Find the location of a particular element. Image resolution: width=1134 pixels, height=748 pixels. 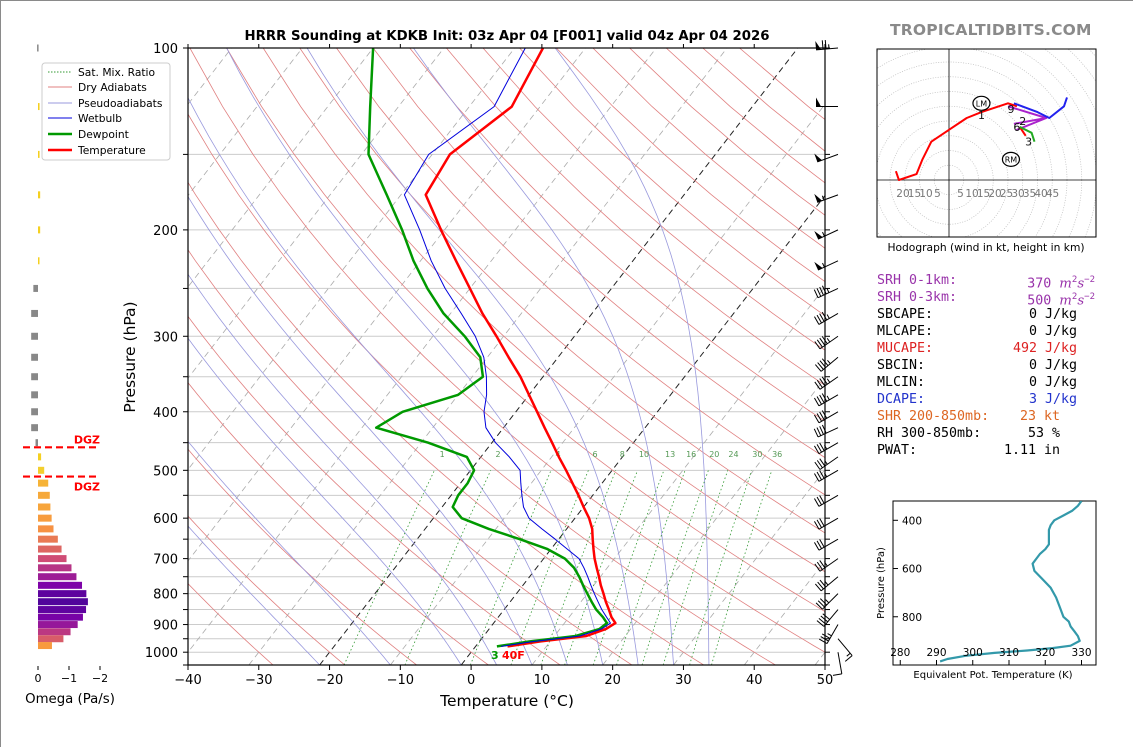

y-tick-label: 100 is located at coordinates (165, 49).